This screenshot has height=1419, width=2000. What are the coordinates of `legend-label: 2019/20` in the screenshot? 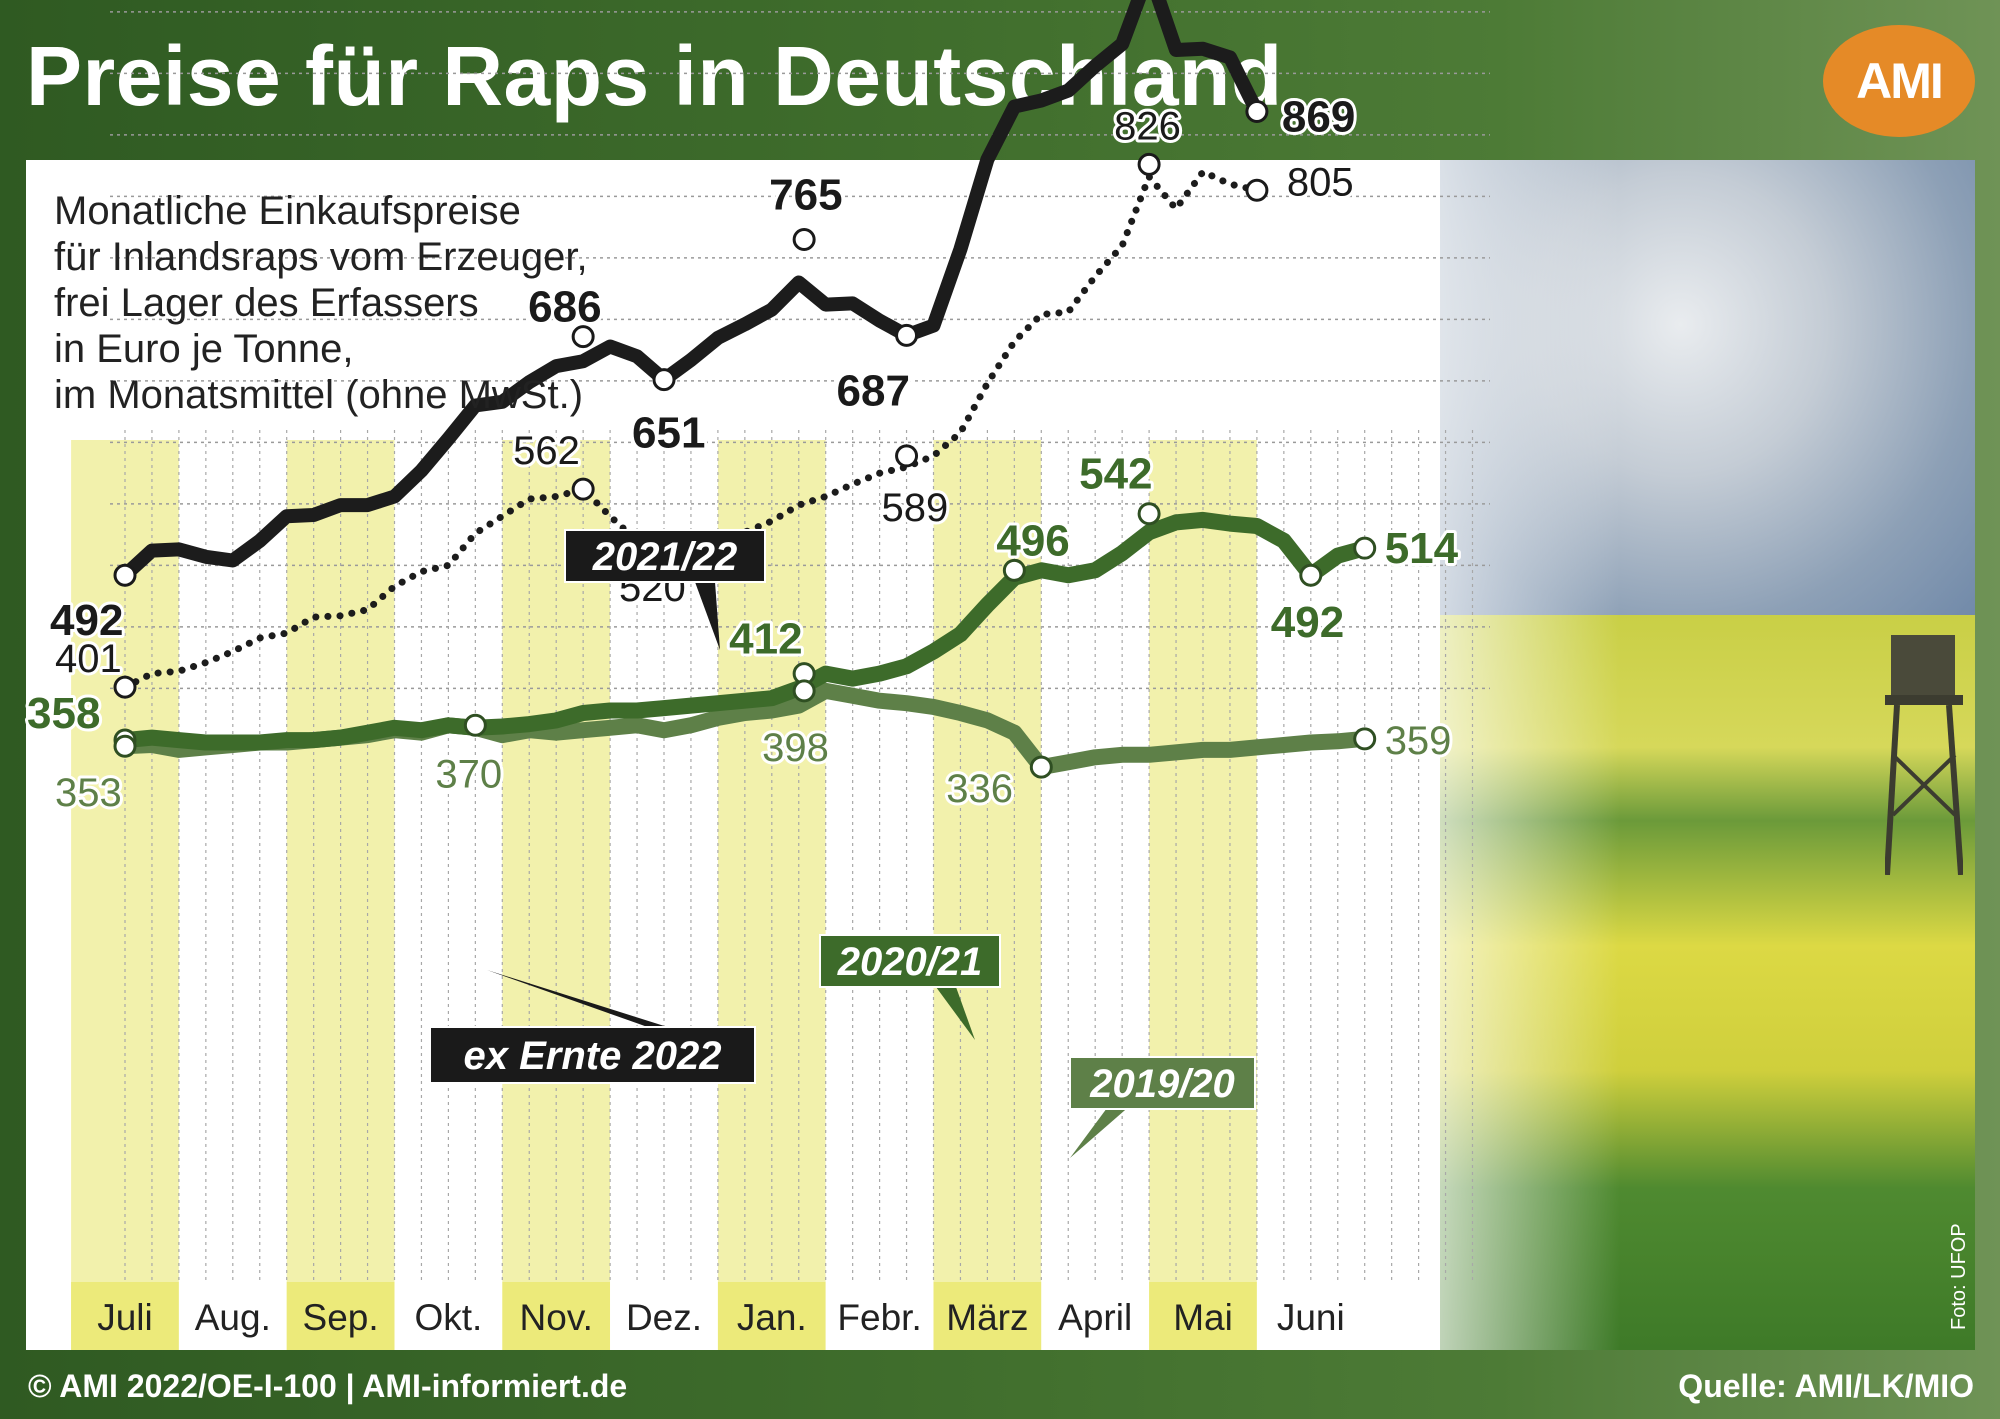 It's located at (1162, 1084).